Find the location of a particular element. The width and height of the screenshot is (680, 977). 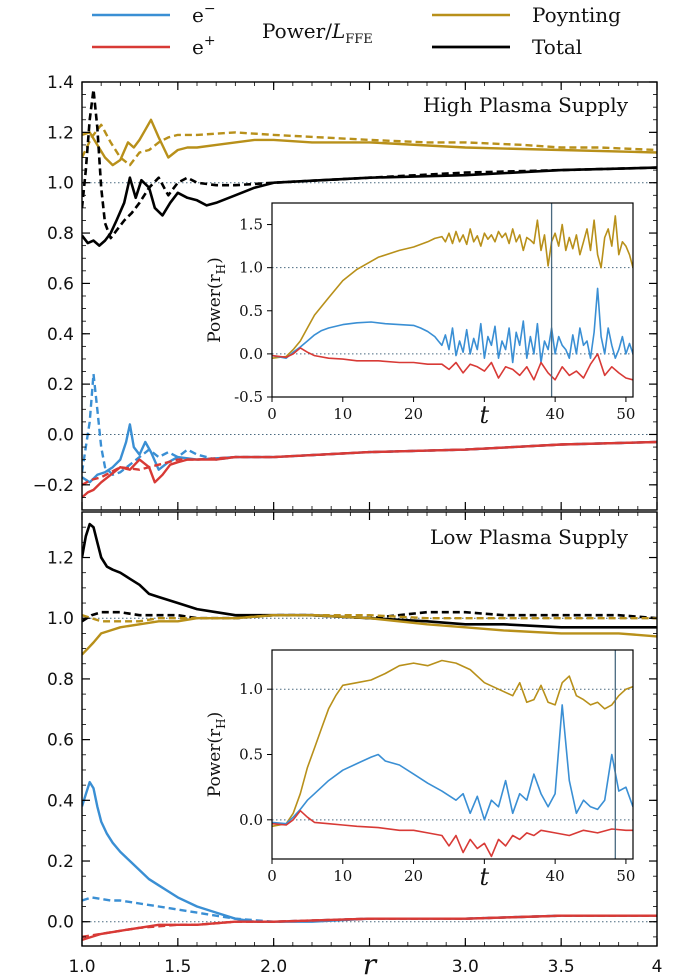

x-axis: 1.0 1.5 2.0 3.0 3.5 4 r is located at coordinates (365, 962).